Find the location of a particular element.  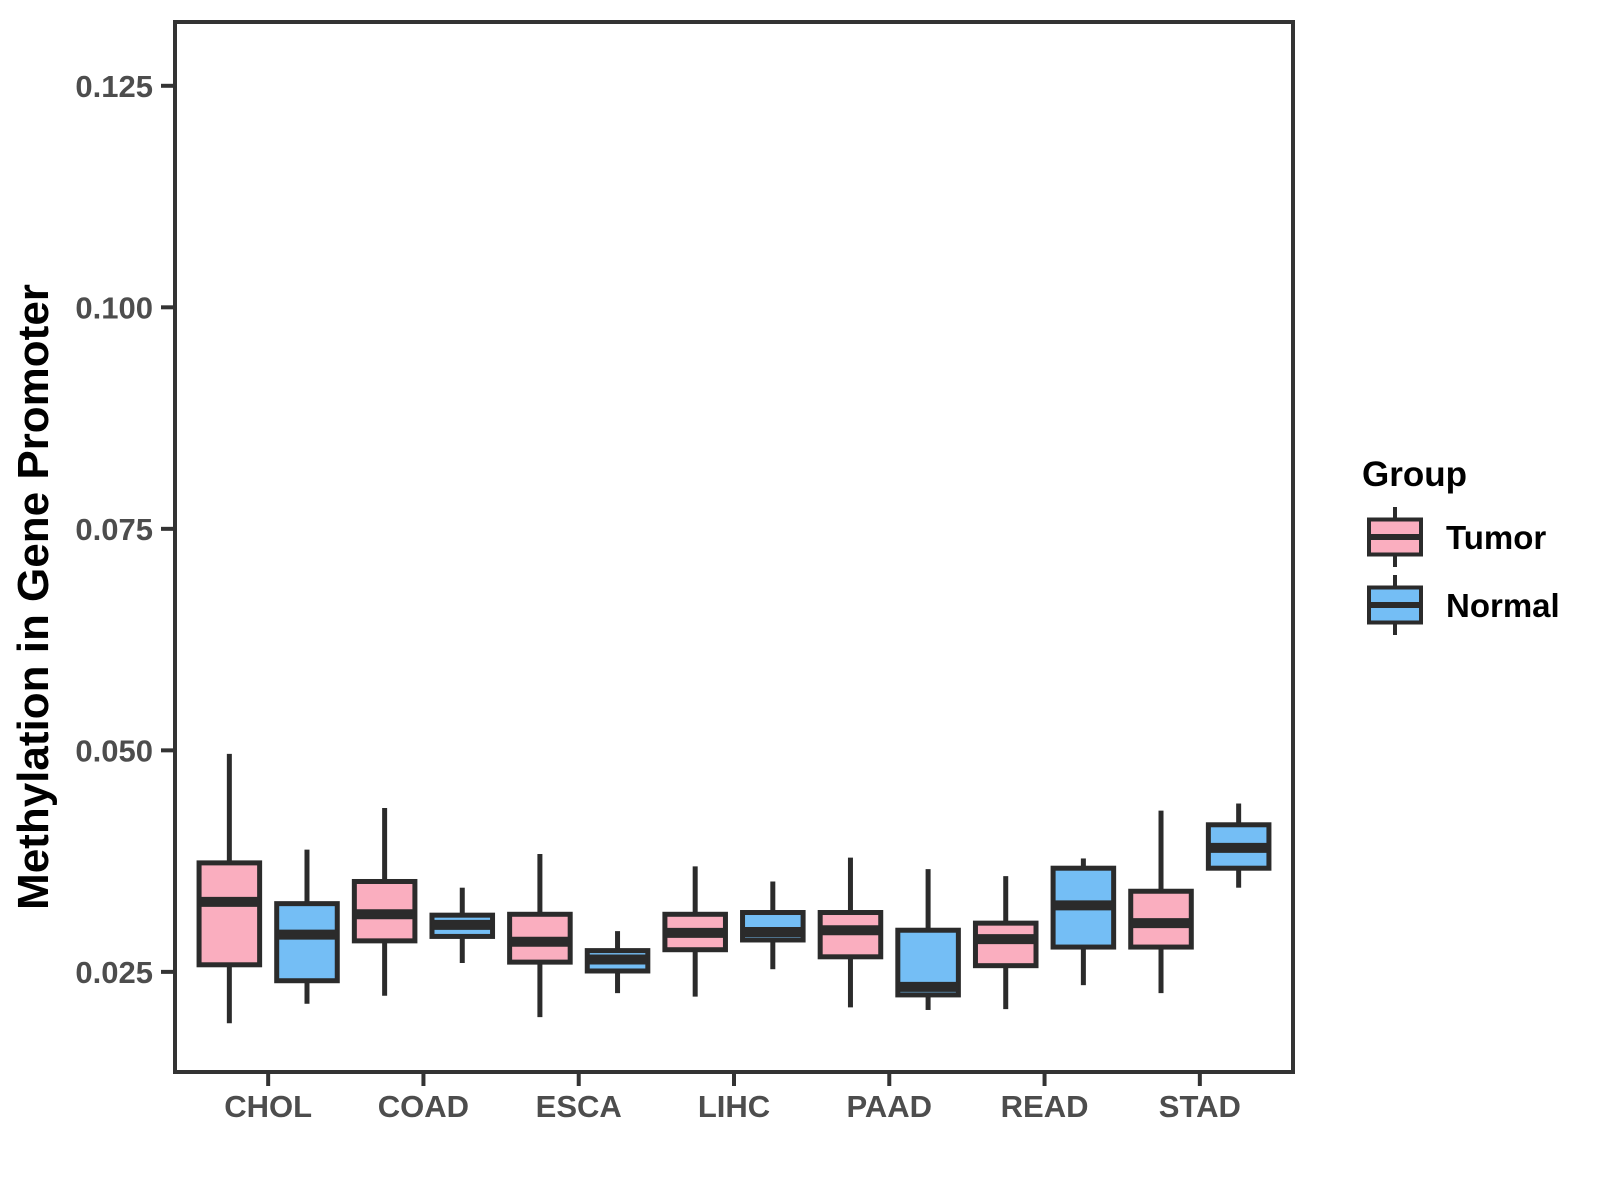

y-tick-label: 0.025 is located at coordinates (114, 972).